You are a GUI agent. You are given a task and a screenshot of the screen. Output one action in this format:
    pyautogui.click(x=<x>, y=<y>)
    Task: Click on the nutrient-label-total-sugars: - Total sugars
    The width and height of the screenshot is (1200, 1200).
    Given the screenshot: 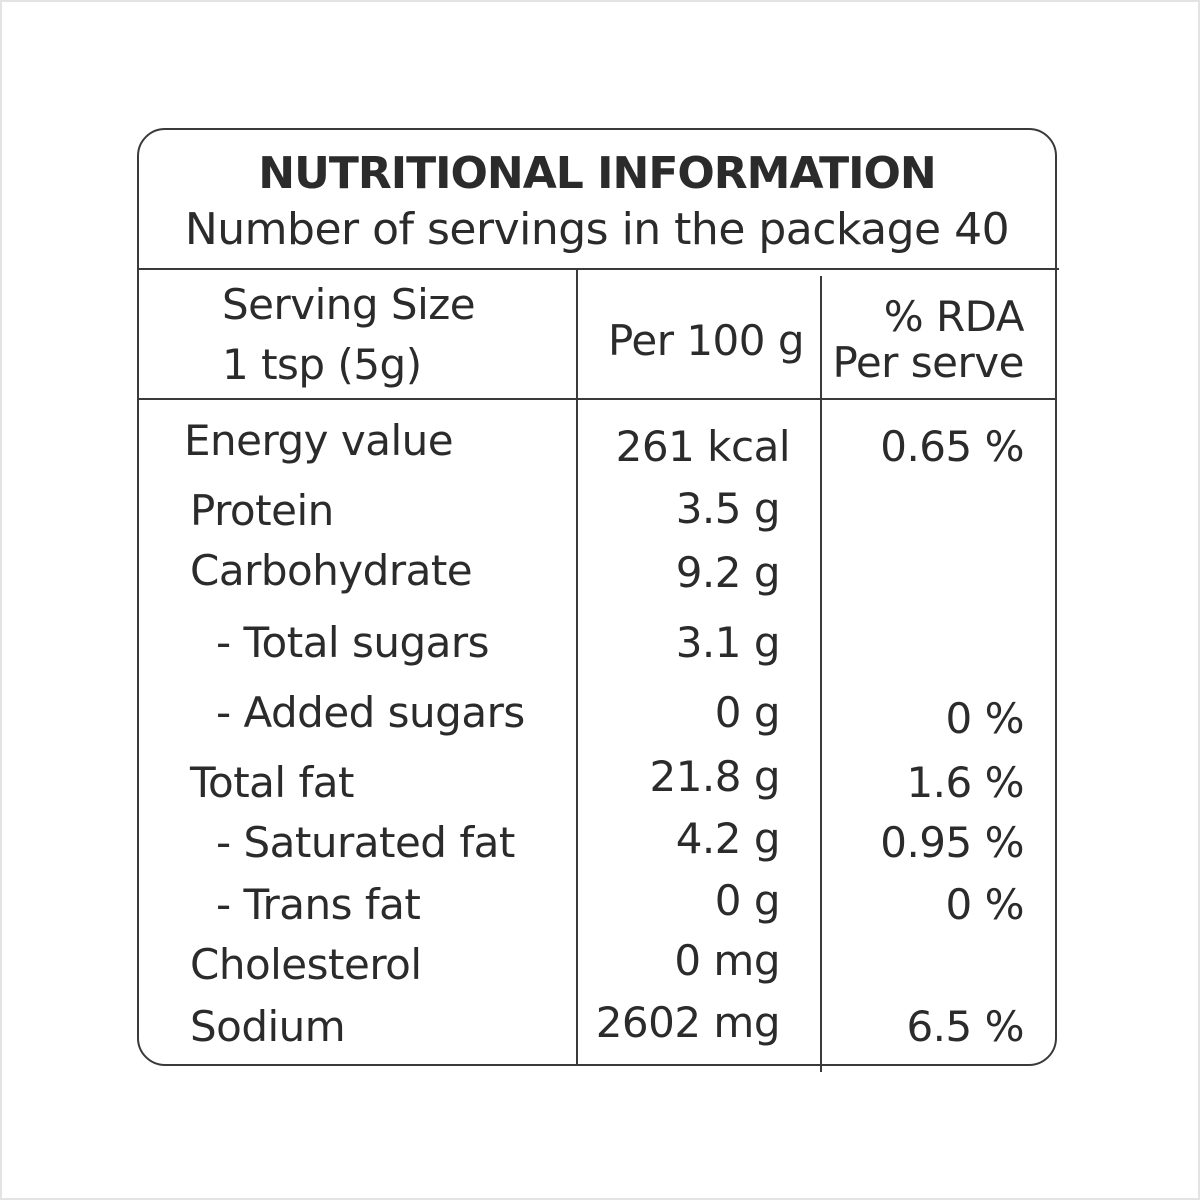 What is the action you would take?
    pyautogui.click(x=353, y=642)
    